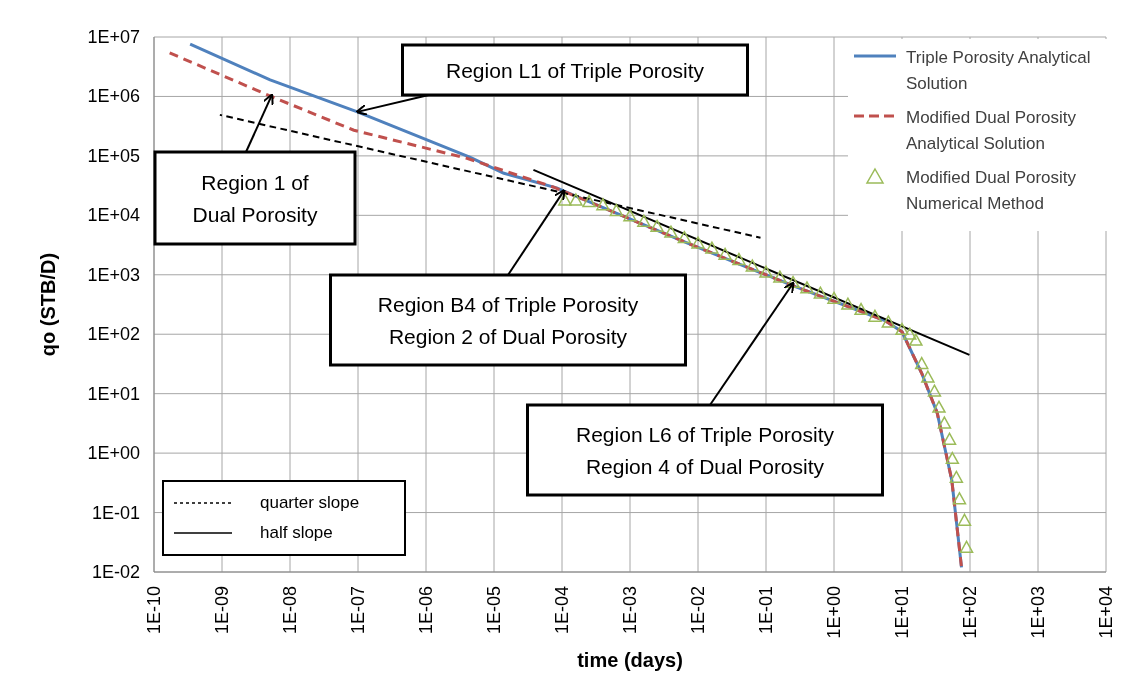 This screenshot has height=677, width=1128. I want to click on legend-label: Triple Porosity Analytical Solution, so click(999, 71).